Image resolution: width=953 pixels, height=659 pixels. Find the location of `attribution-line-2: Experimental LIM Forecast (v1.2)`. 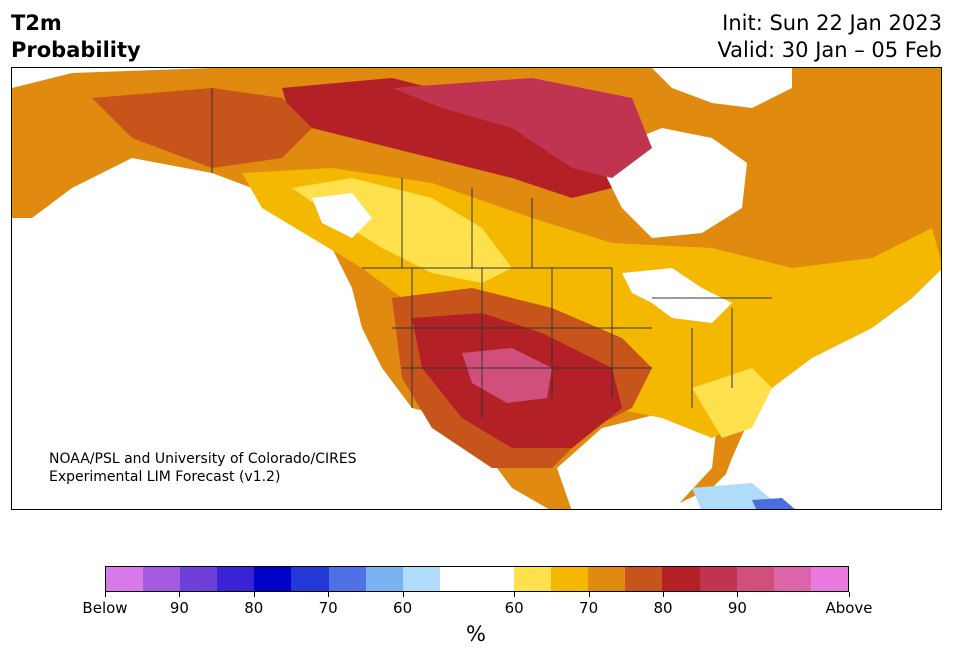

attribution-line-2: Experimental LIM Forecast (v1.2) is located at coordinates (165, 477).